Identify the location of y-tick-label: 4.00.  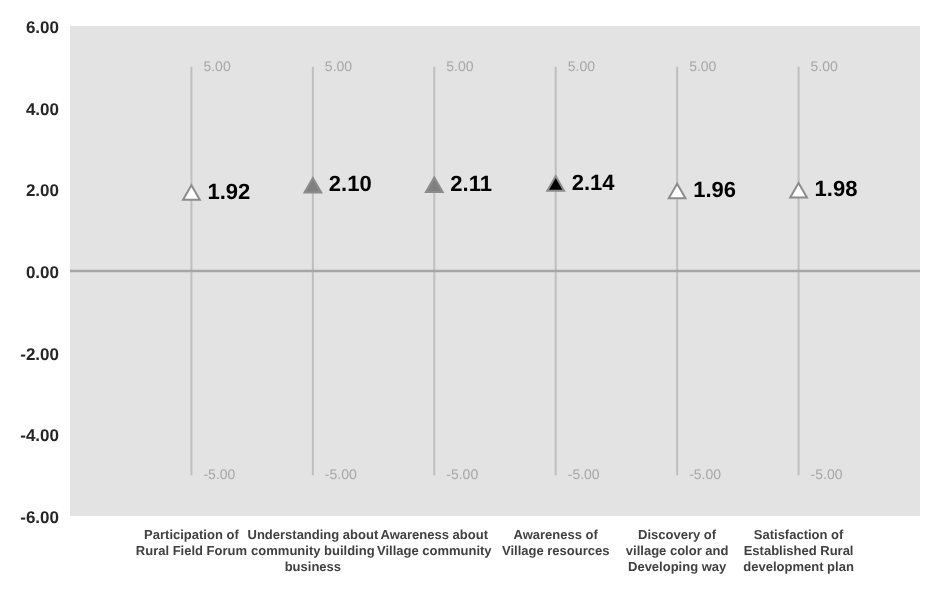
(42, 108).